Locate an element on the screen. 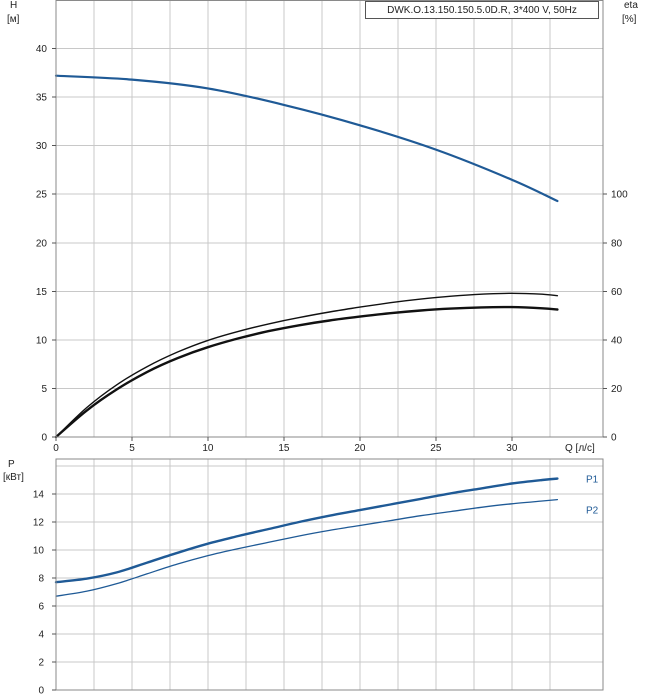 The width and height of the screenshot is (658, 700). power-axis-unit: [кВт] is located at coordinates (13, 477).